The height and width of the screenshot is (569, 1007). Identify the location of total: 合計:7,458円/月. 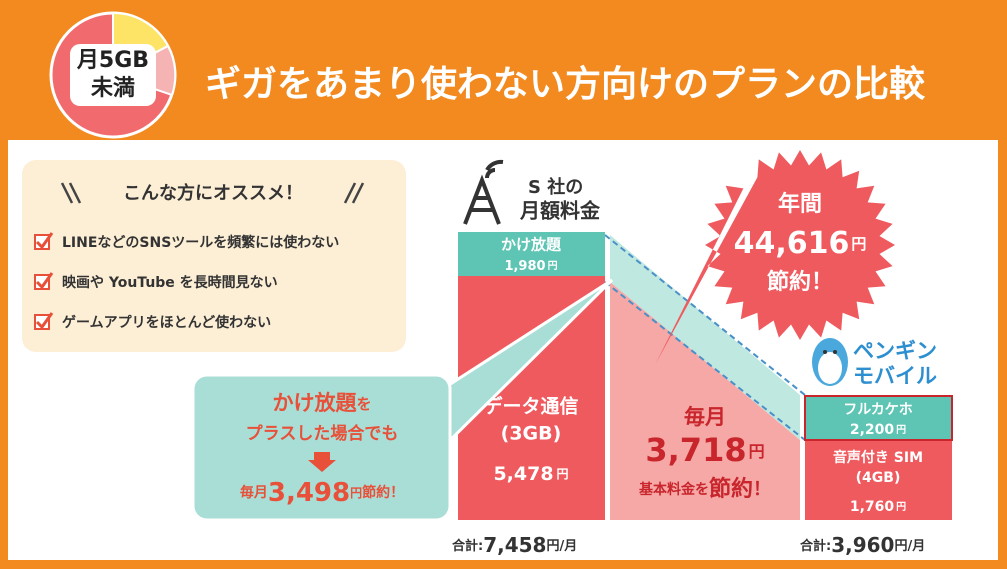
(514, 545).